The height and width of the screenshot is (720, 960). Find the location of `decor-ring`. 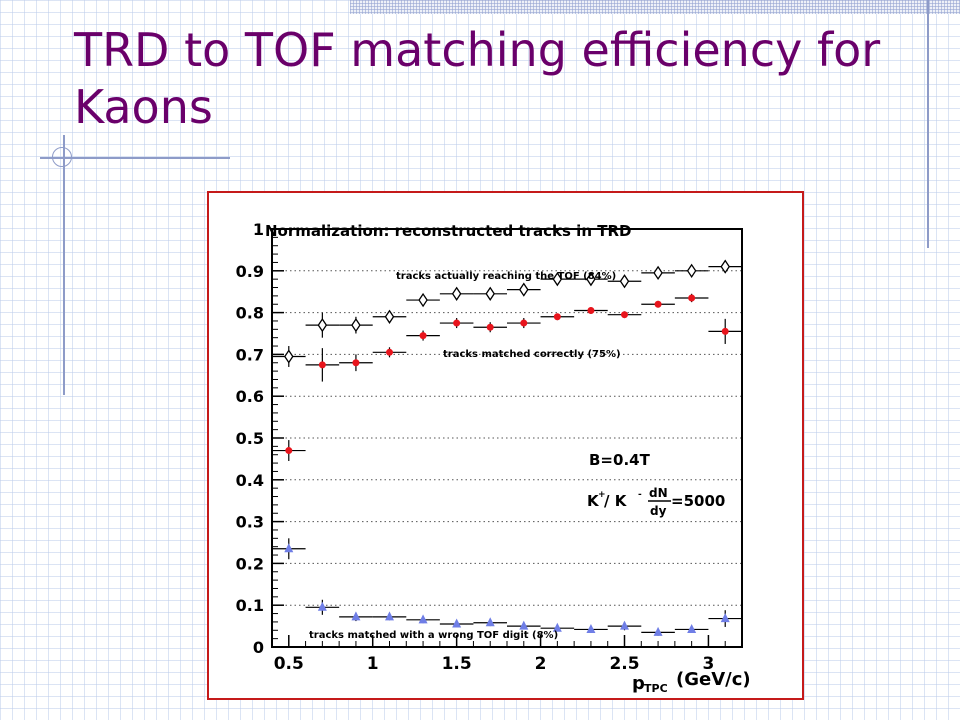

decor-ring is located at coordinates (62, 157).